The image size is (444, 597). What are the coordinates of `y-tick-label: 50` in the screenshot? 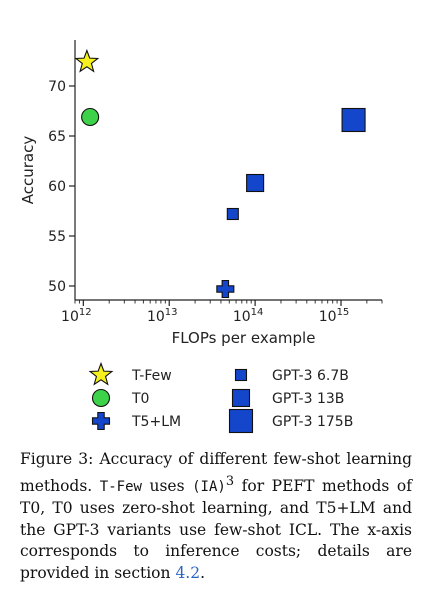 It's located at (57, 287).